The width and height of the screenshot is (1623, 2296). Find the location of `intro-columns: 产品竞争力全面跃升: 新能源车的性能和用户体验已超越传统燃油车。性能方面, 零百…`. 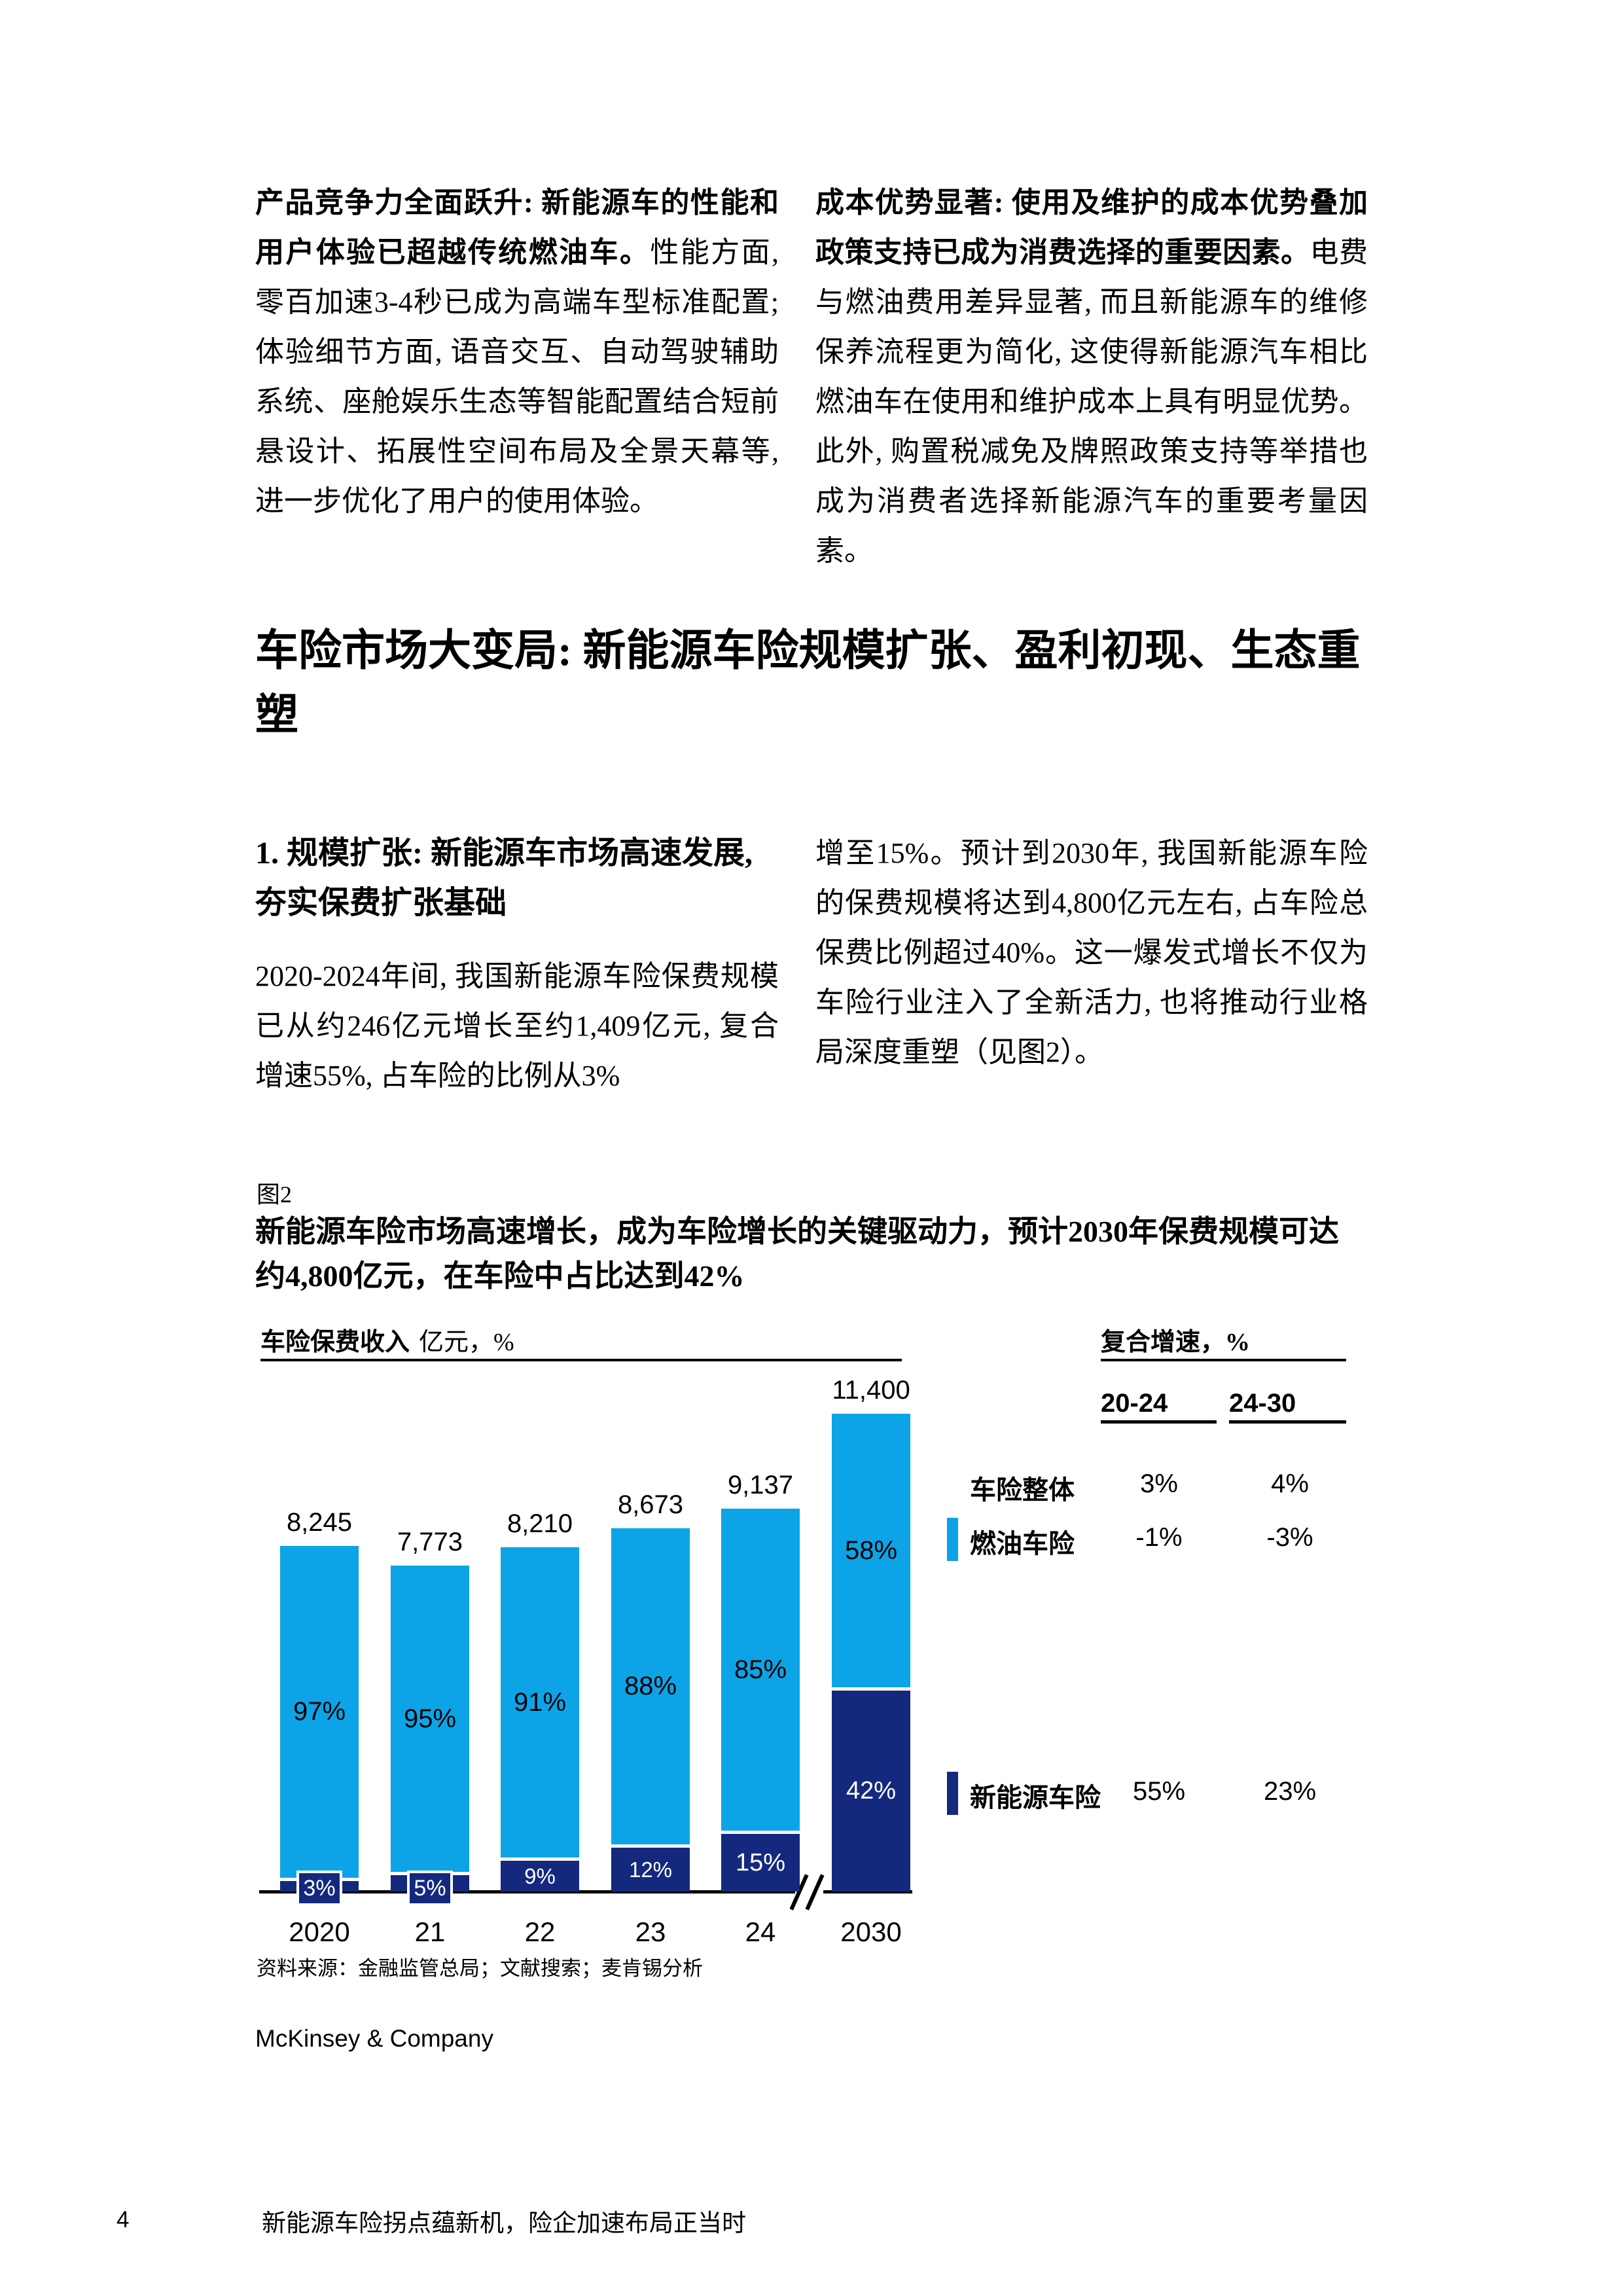

intro-columns: 产品竞争力全面跃升: 新能源车的性能和用户体验已超越传统燃油车。性能方面, 零百… is located at coordinates (811, 377).